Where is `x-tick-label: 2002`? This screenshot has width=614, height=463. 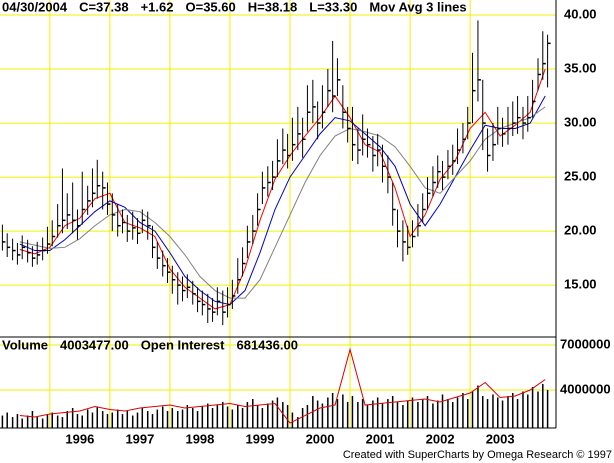
x-tick-label: 2002 is located at coordinates (440, 438).